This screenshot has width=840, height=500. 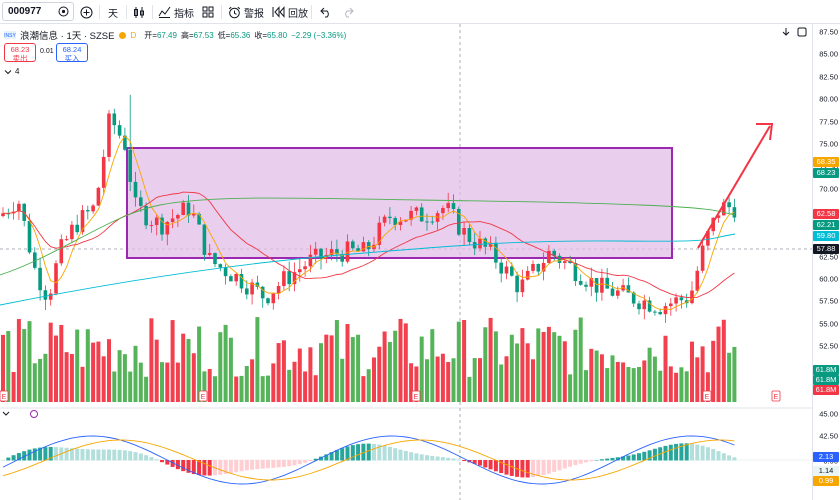 I want to click on price-axis-label: 45.00, so click(x=828, y=414).